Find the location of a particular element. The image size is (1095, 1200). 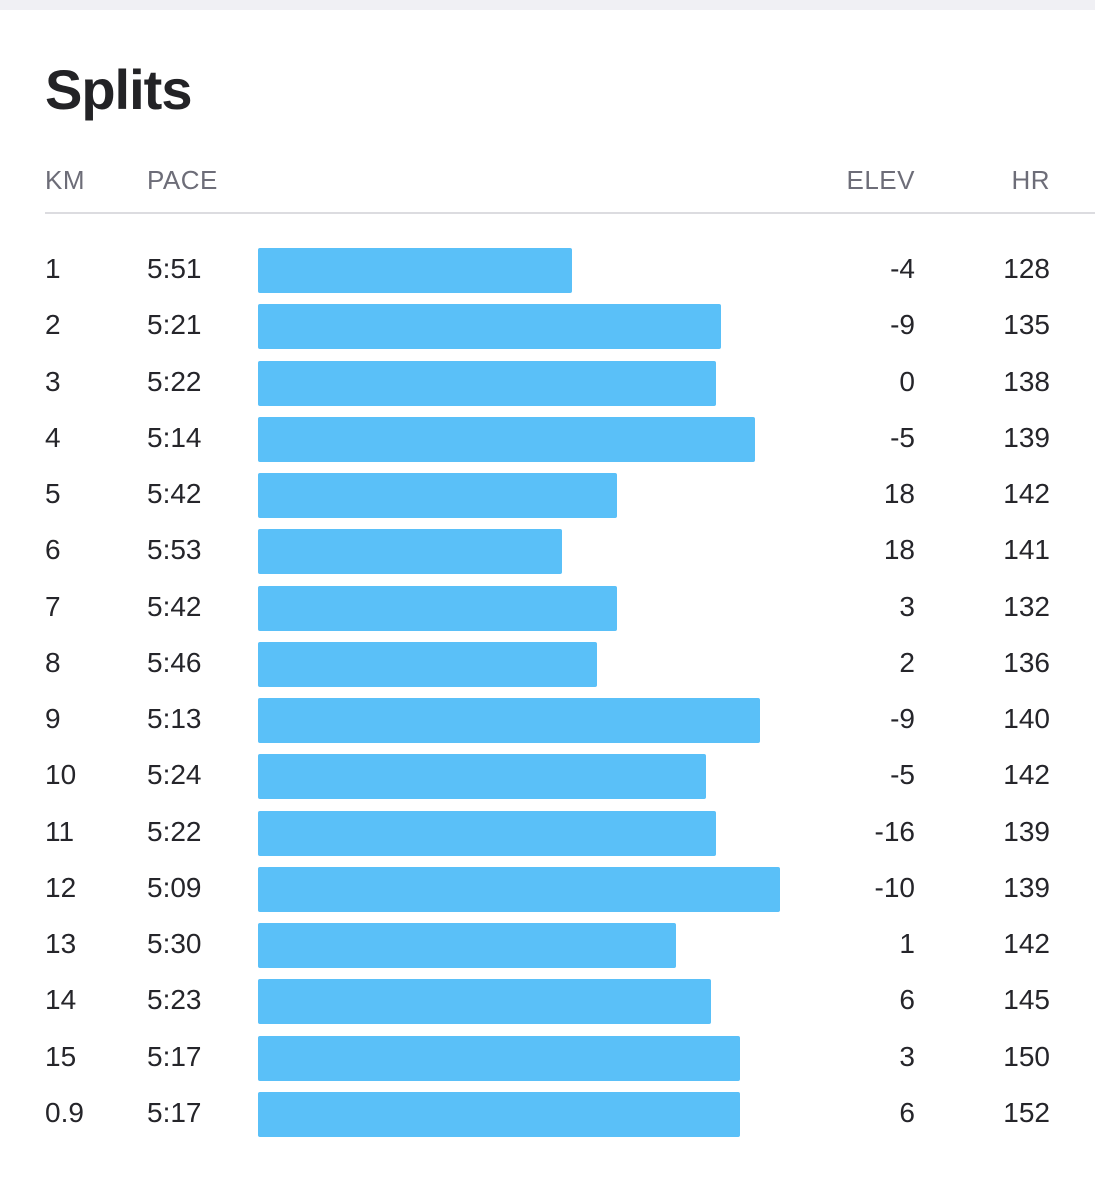

split-elev: -4 is located at coordinates (902, 268).